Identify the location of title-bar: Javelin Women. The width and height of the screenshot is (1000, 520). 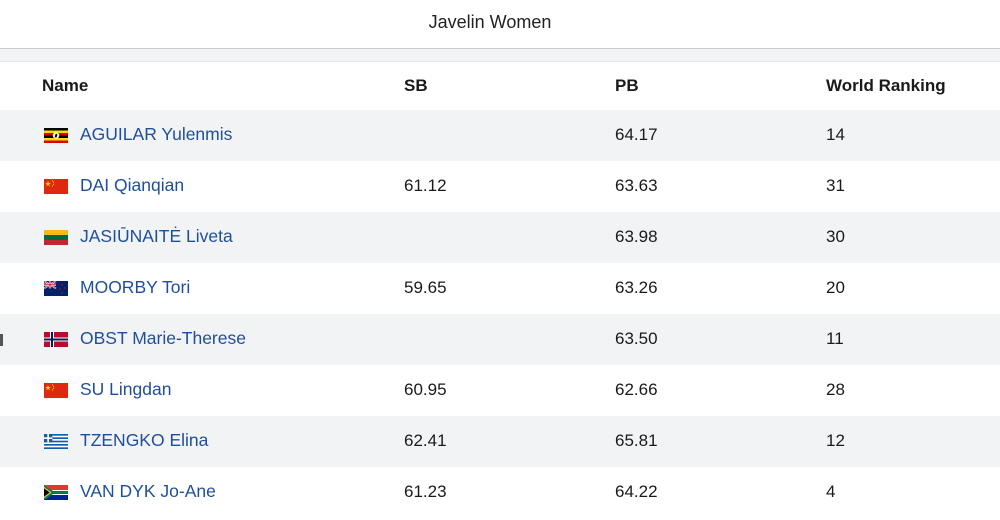
(500, 24).